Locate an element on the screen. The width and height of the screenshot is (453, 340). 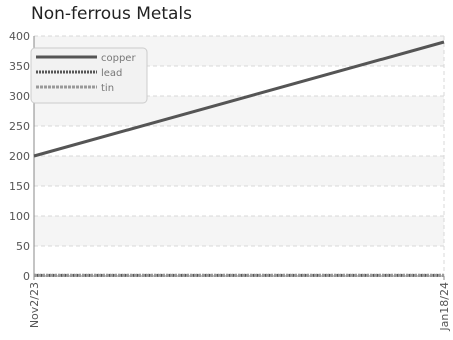
y-tick-label: 200 is located at coordinates (19, 156).